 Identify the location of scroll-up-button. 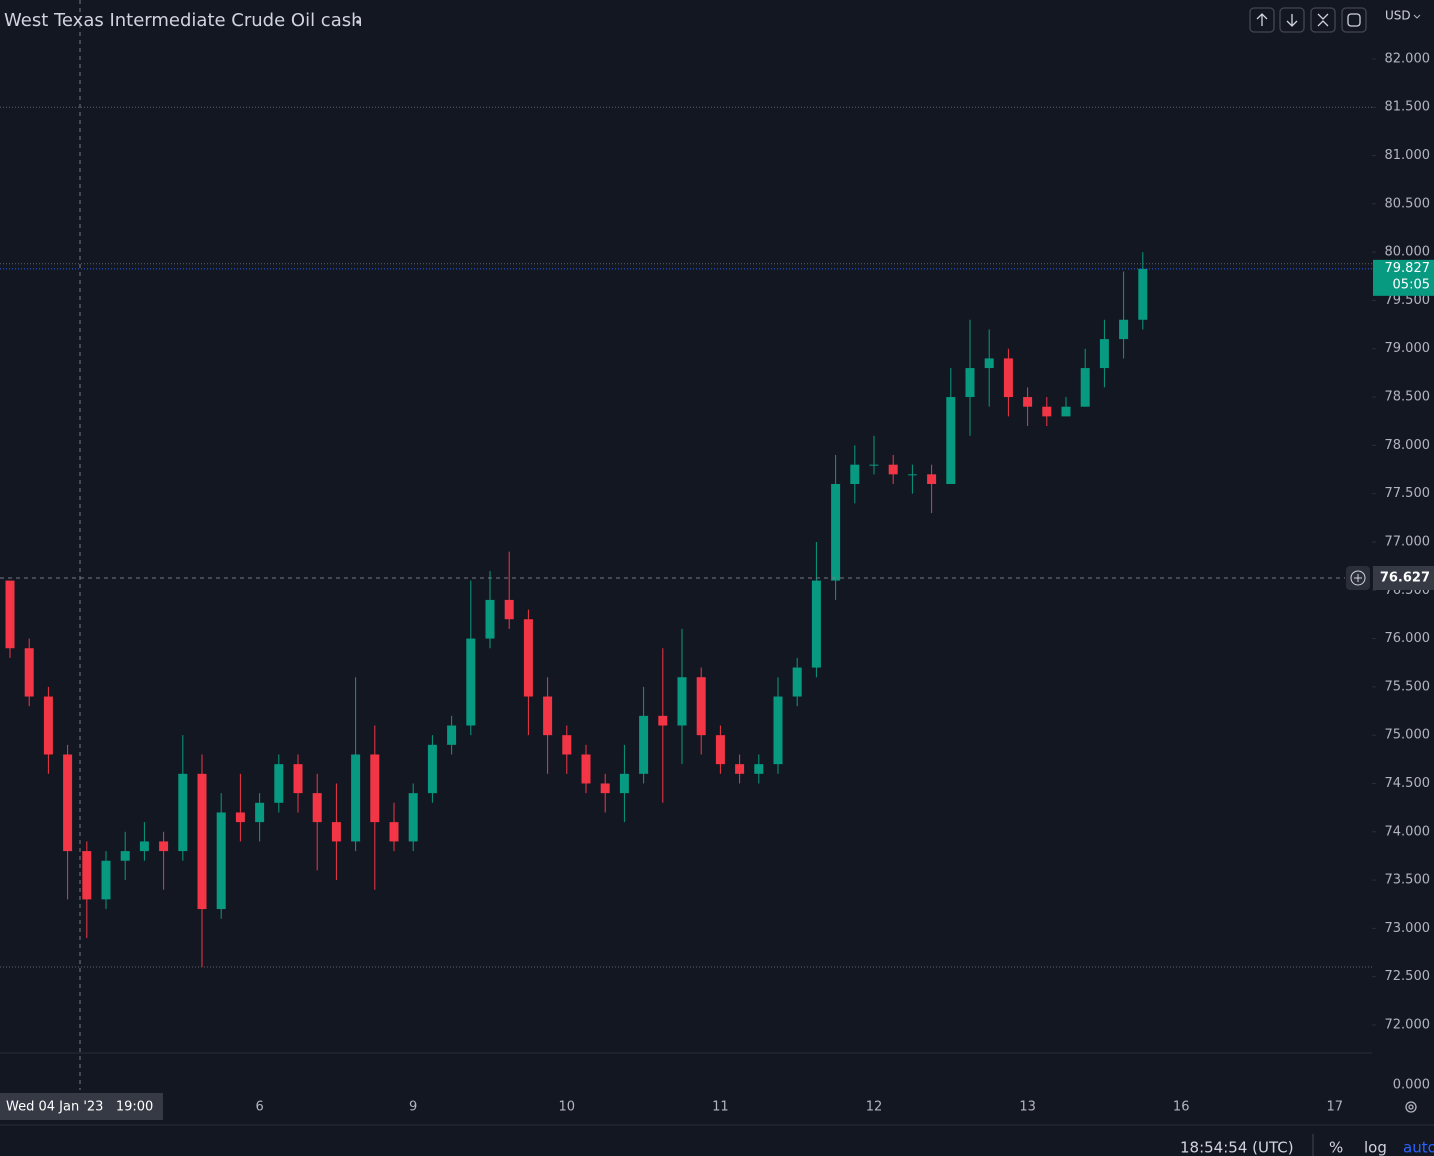
(1262, 20).